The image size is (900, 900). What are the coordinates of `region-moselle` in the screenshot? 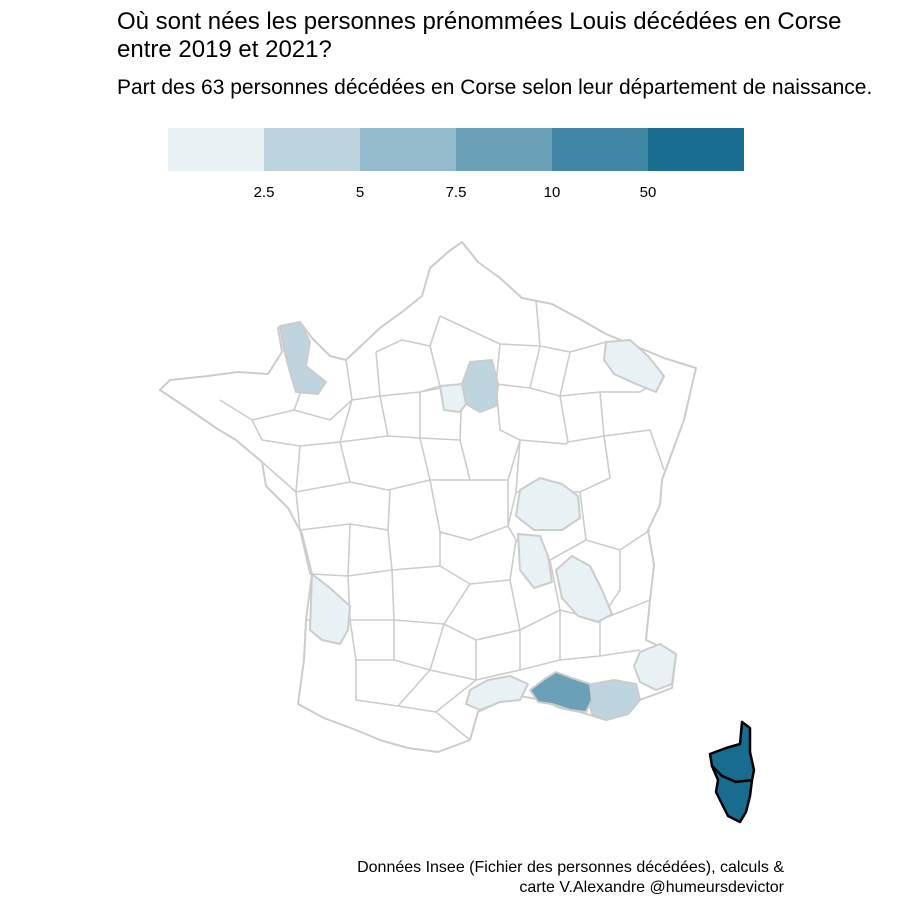 It's located at (634, 366).